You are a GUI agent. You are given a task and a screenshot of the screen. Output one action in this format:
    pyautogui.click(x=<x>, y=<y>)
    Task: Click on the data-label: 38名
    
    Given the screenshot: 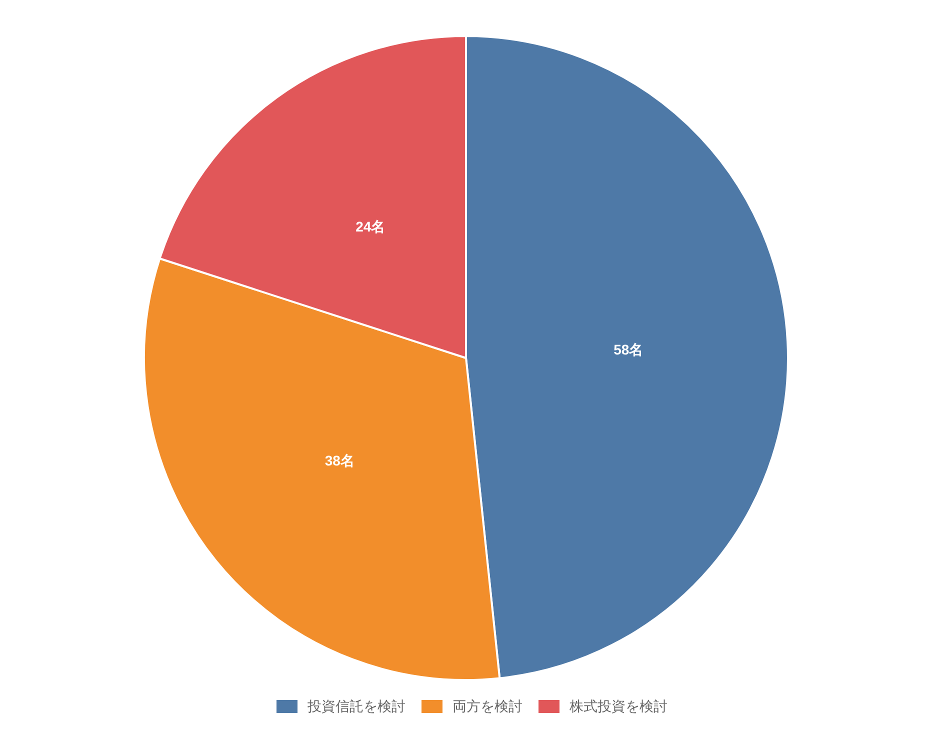 What is the action you would take?
    pyautogui.click(x=339, y=460)
    